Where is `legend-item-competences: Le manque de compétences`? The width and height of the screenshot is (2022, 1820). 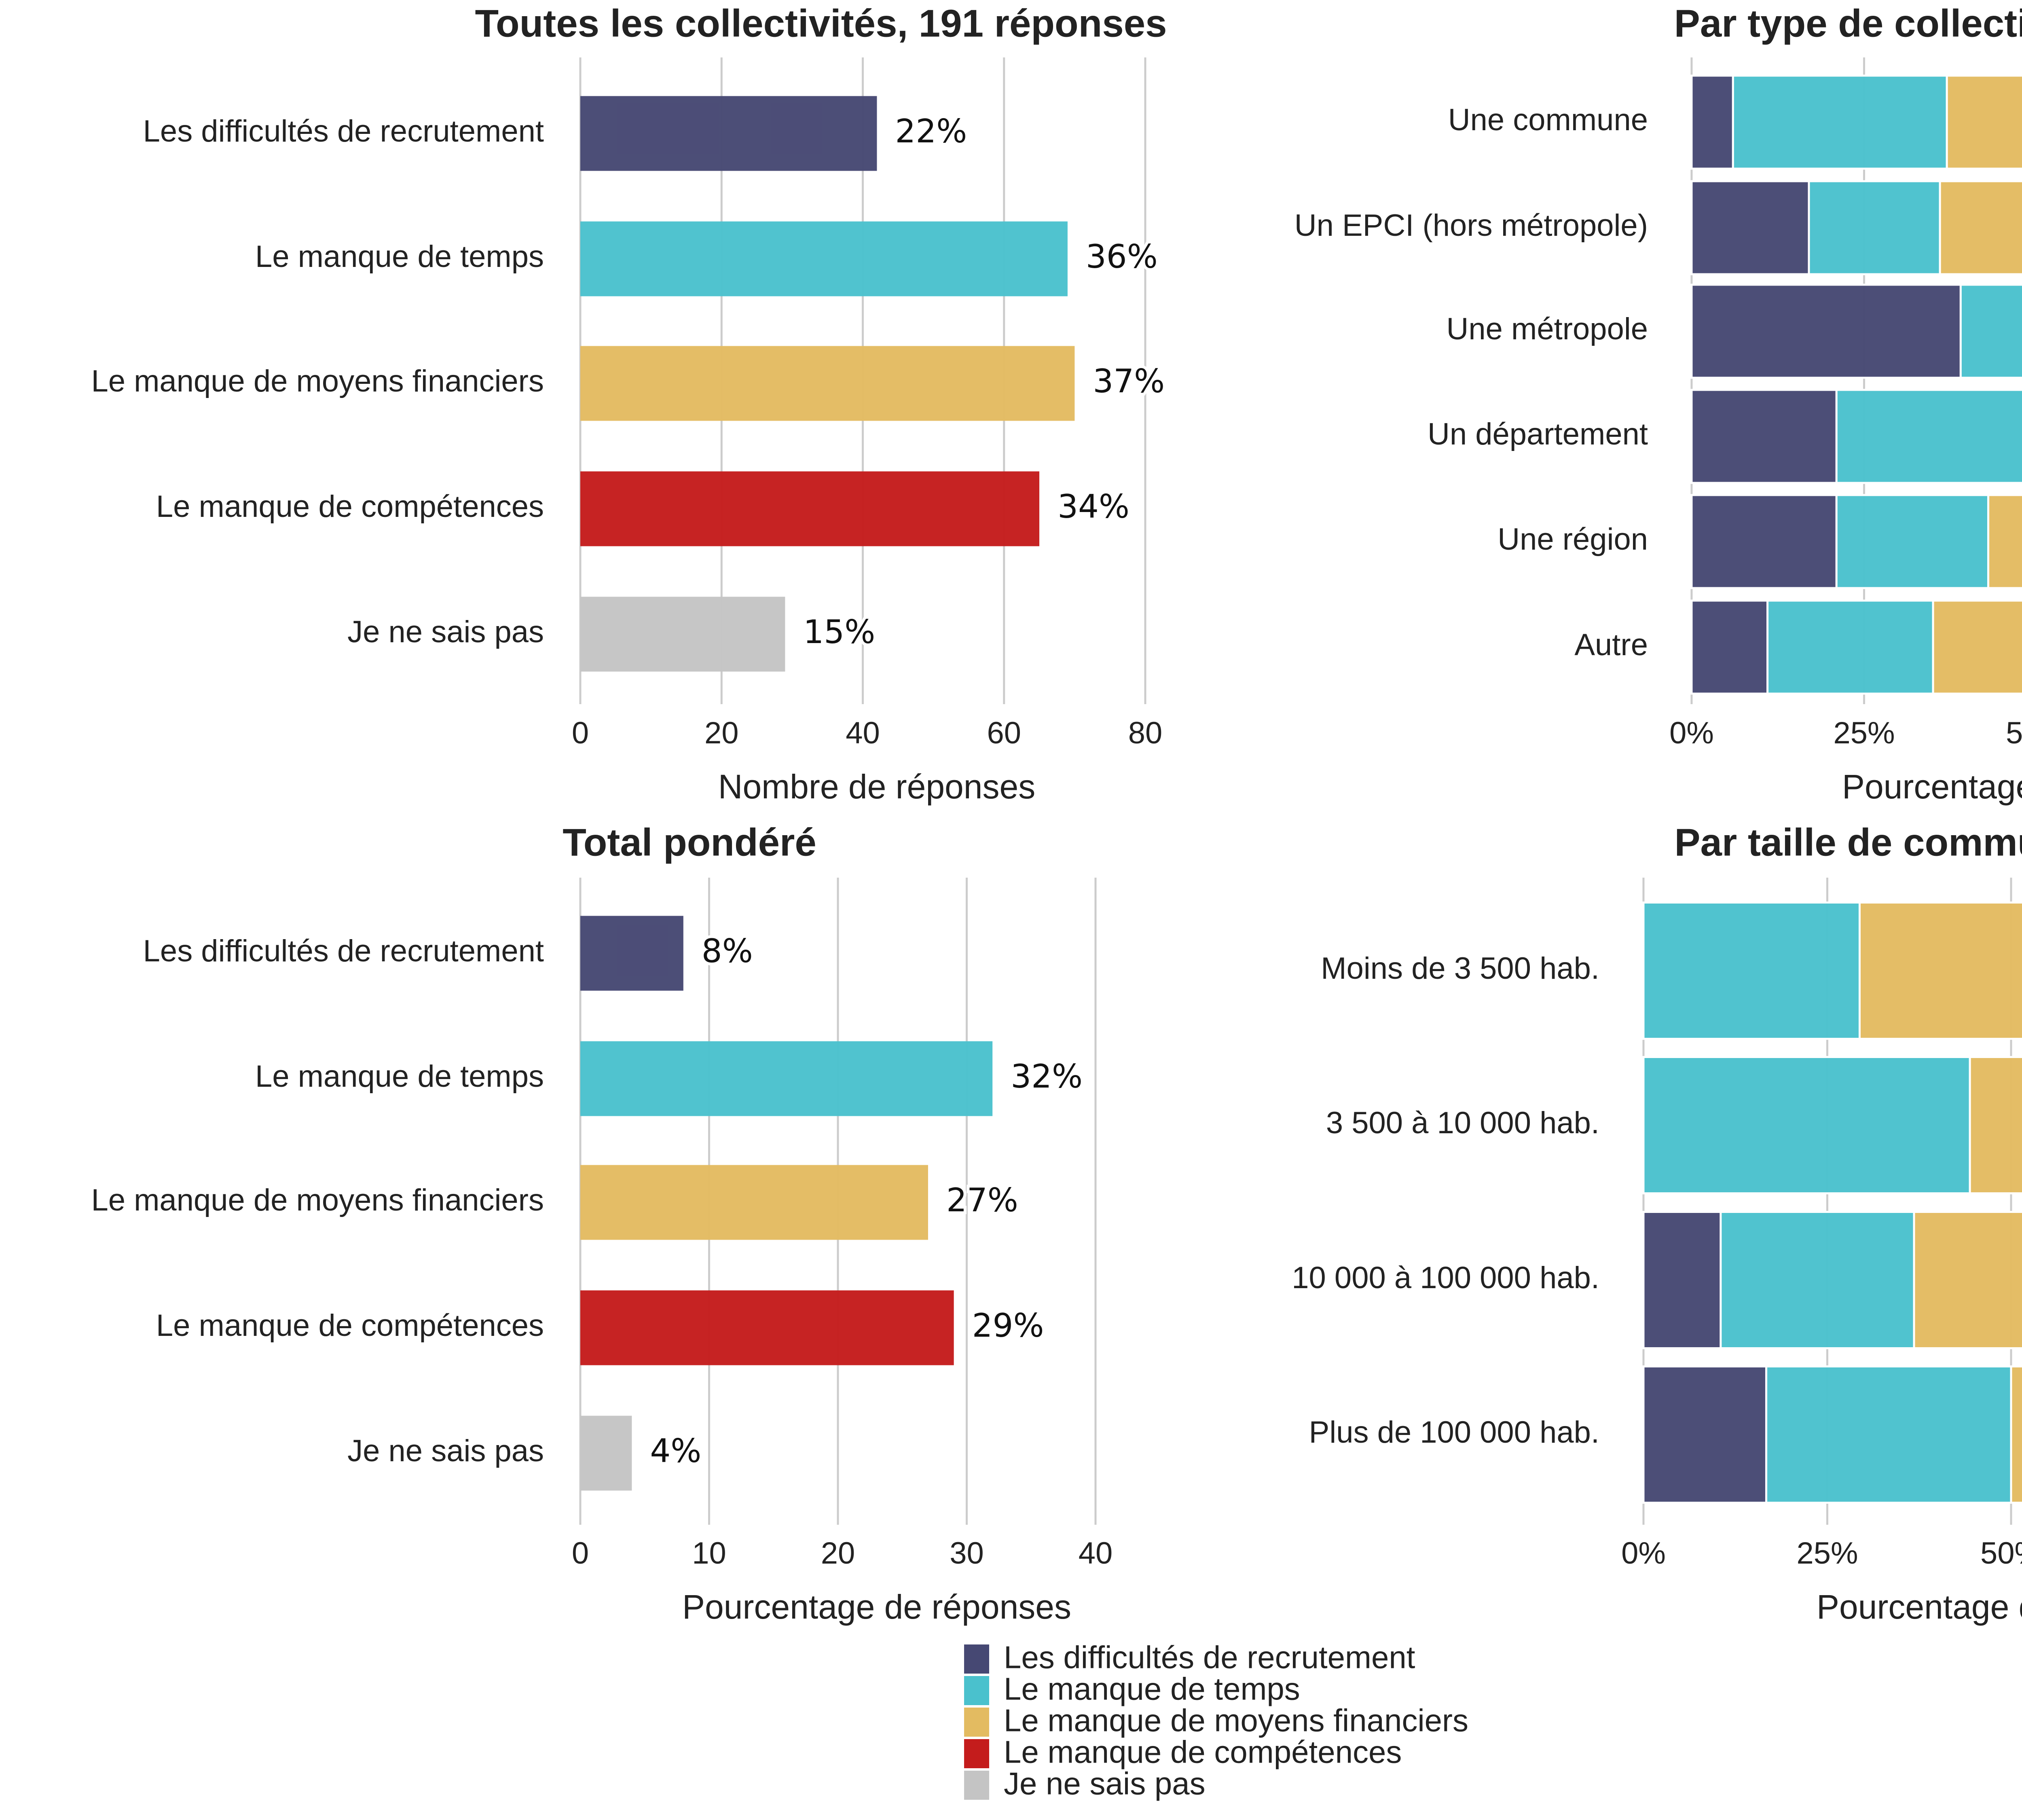 legend-item-competences: Le manque de compétences is located at coordinates (1183, 1752).